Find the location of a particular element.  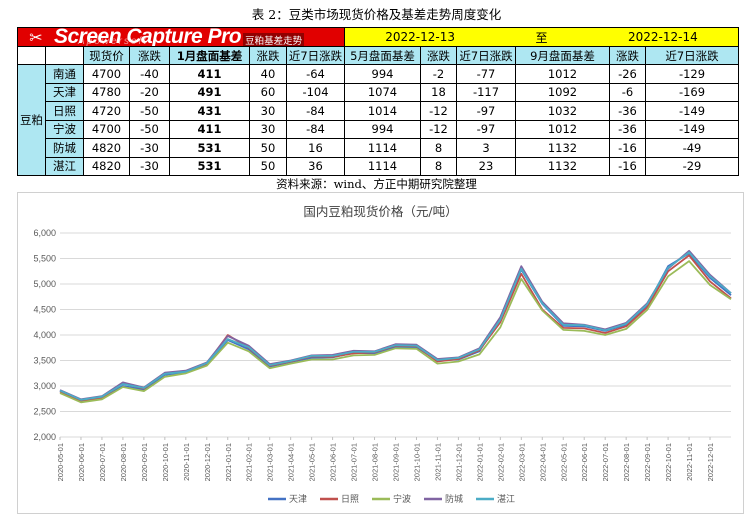

x-tick-label: 2022-12-01 is located at coordinates (710, 462).